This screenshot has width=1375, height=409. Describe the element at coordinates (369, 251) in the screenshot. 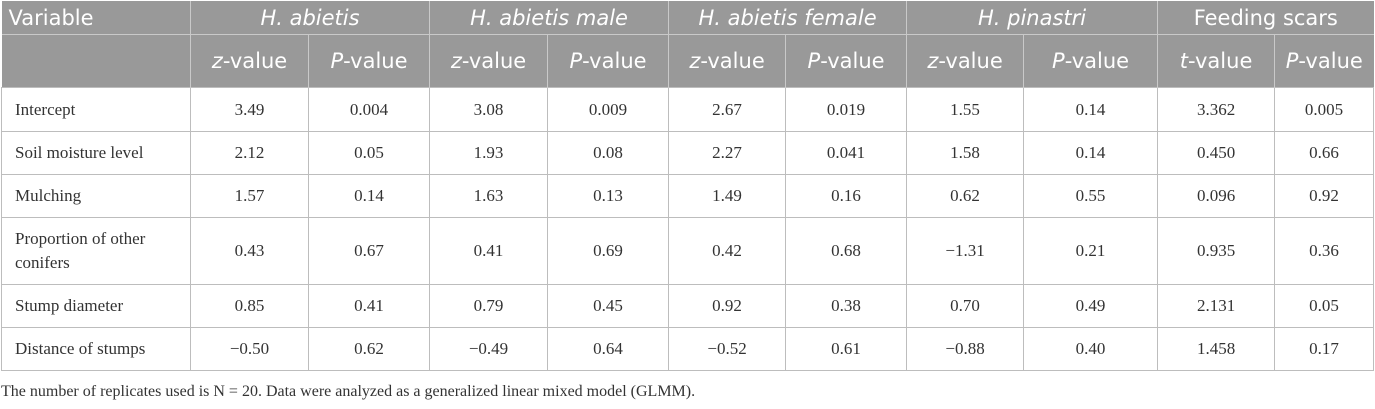

I see `table-cell: 0.67` at that location.